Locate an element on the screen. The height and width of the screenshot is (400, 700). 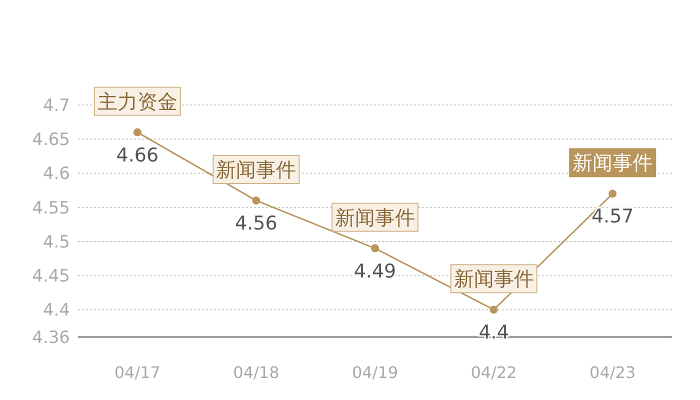
data-label: 4.56 is located at coordinates (256, 223).